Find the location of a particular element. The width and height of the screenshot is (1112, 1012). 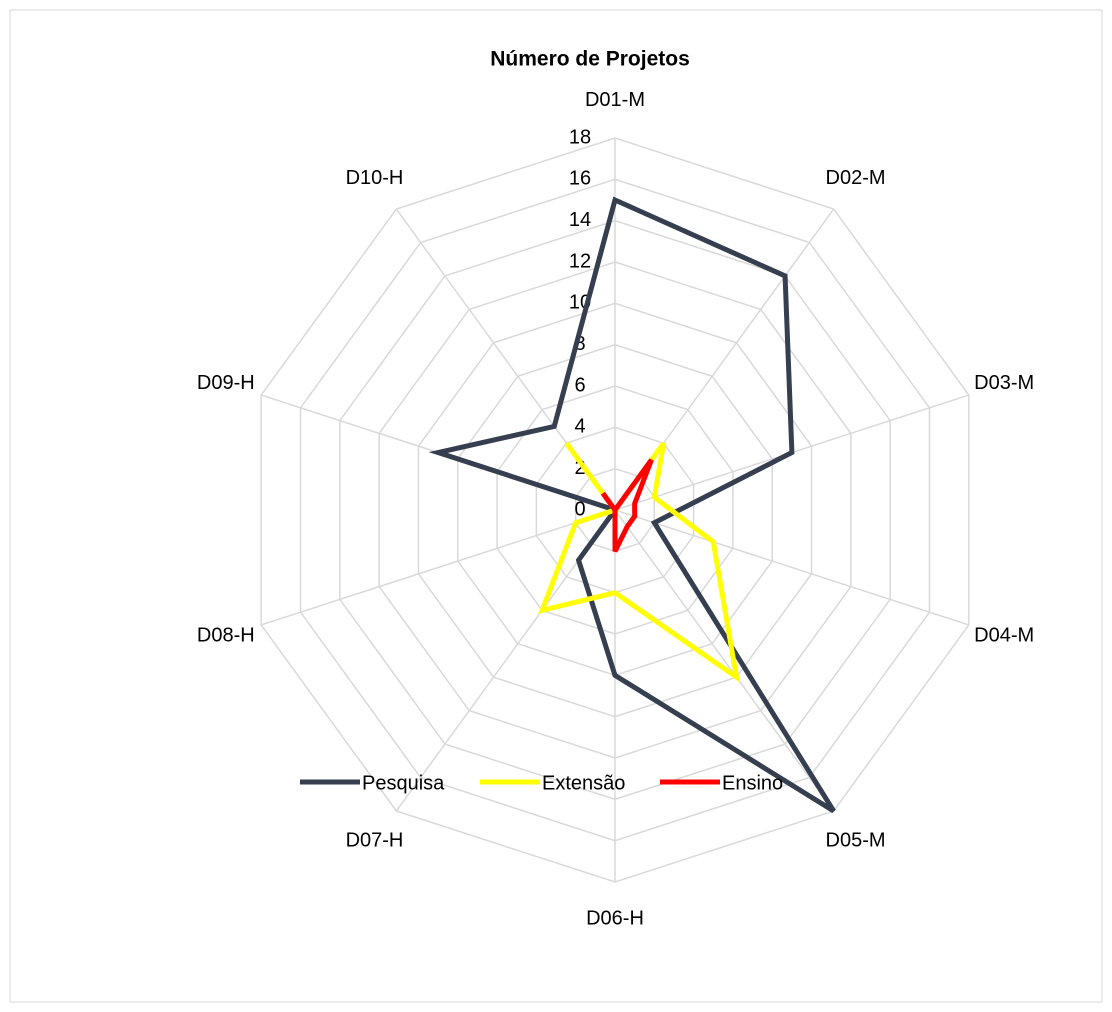

tick-label: 2 is located at coordinates (579, 468).